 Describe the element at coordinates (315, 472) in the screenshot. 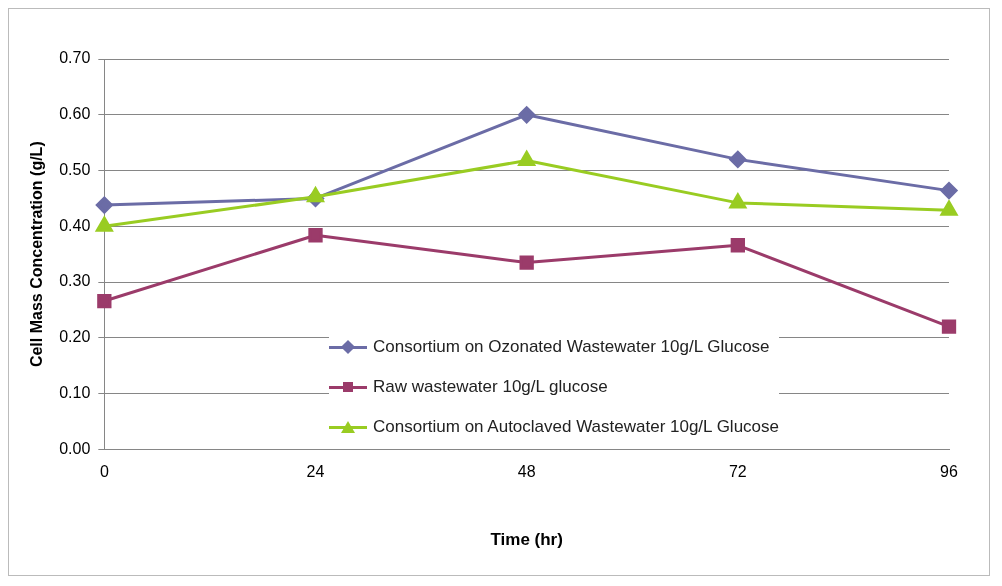

I see `x-tick-label: 24` at that location.